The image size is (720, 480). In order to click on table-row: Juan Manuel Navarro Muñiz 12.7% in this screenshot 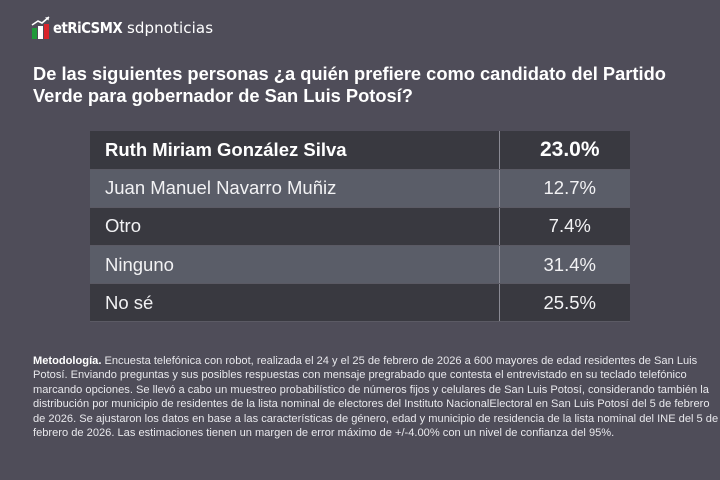, I will do `click(360, 188)`.